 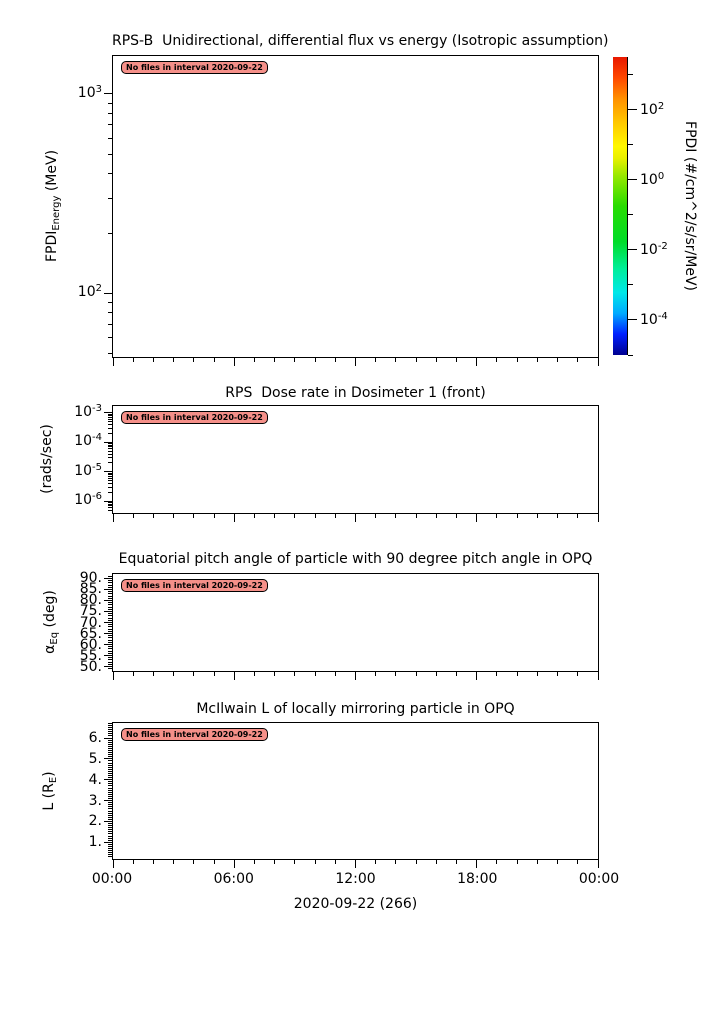 What do you see at coordinates (51, 622) in the screenshot?
I see `panel-pitch-angle-y-axis-label: αEq (deg)` at bounding box center [51, 622].